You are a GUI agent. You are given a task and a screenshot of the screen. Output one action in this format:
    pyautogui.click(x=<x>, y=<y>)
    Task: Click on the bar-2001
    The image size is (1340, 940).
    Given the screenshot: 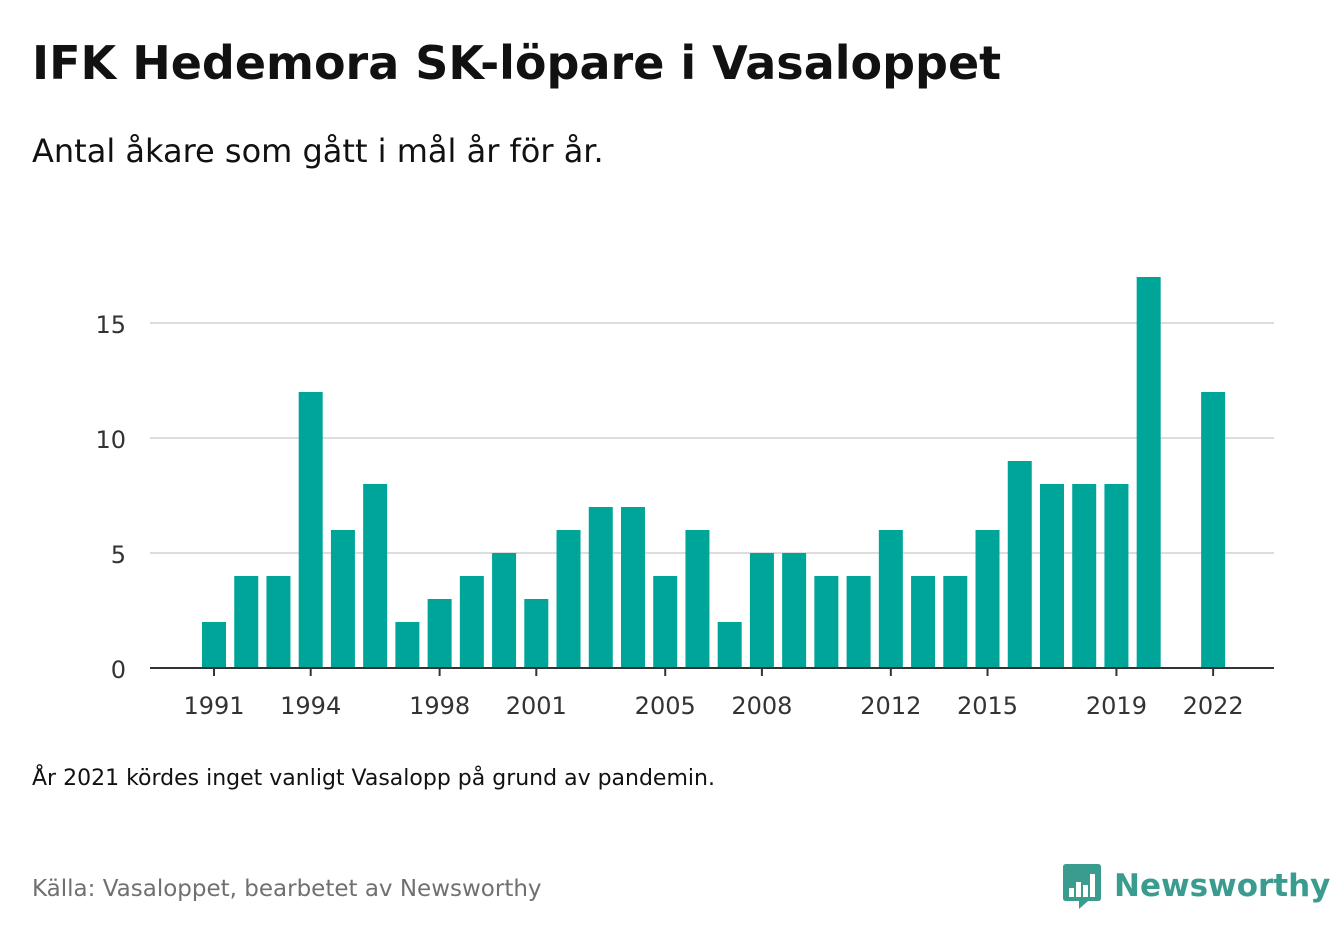 What is the action you would take?
    pyautogui.click(x=536, y=633)
    